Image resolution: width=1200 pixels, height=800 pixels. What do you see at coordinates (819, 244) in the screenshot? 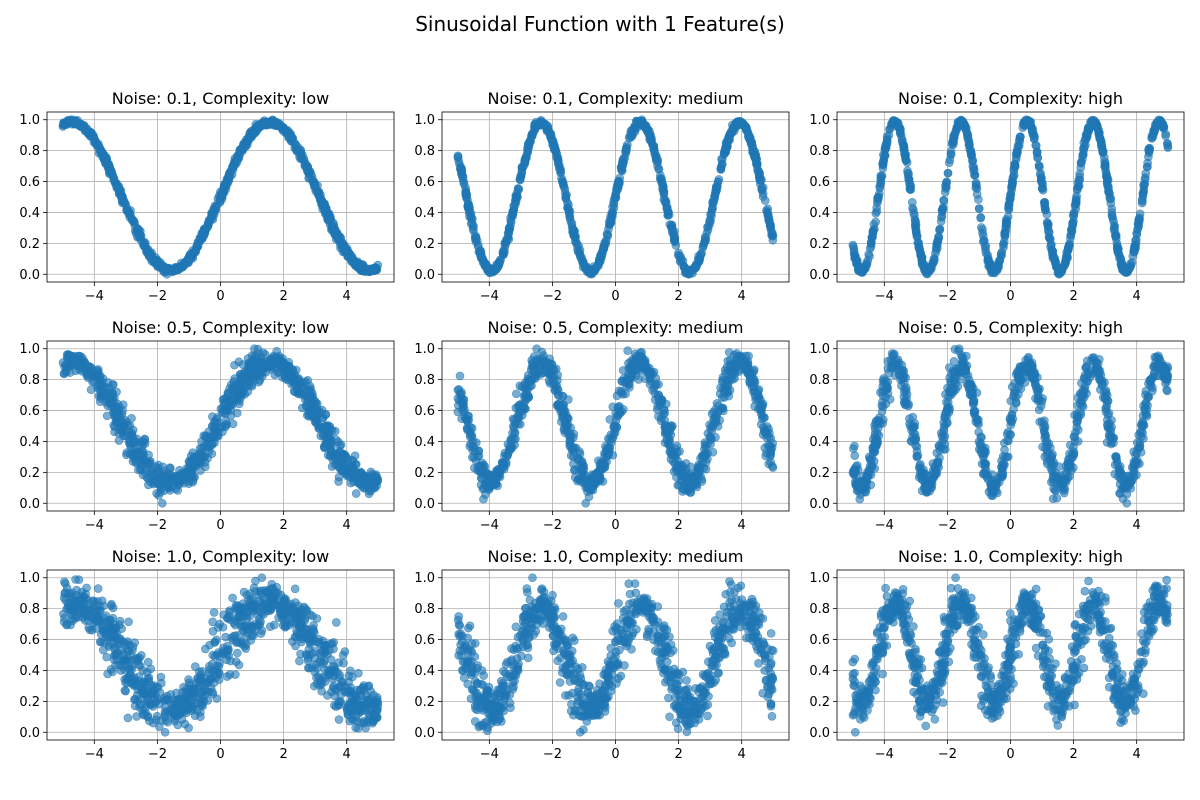
I see `y-tick-label: 0.2` at bounding box center [819, 244].